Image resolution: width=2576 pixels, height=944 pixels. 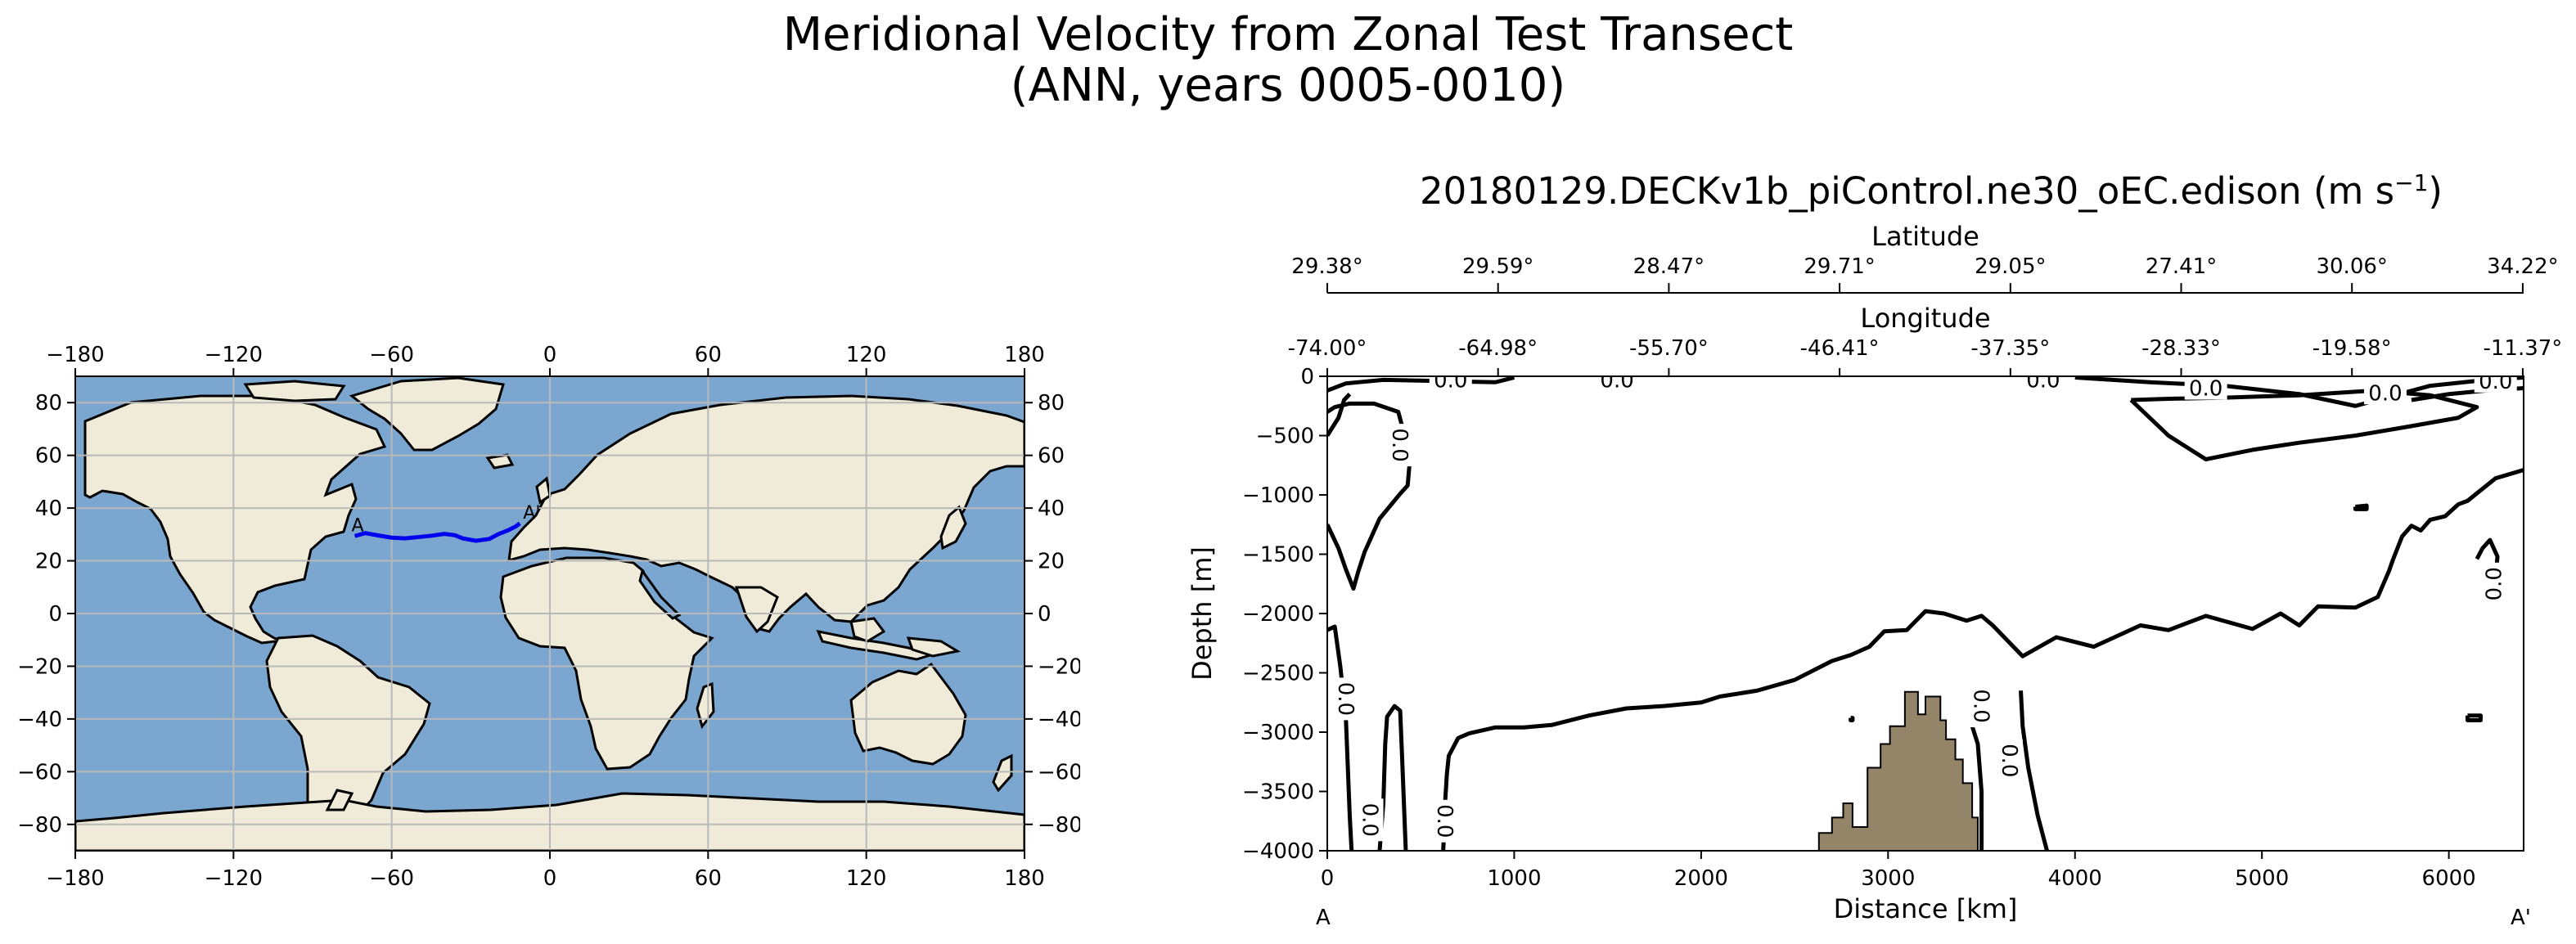 I want to click on x-axis-label: Distance [km], so click(x=1926, y=908).